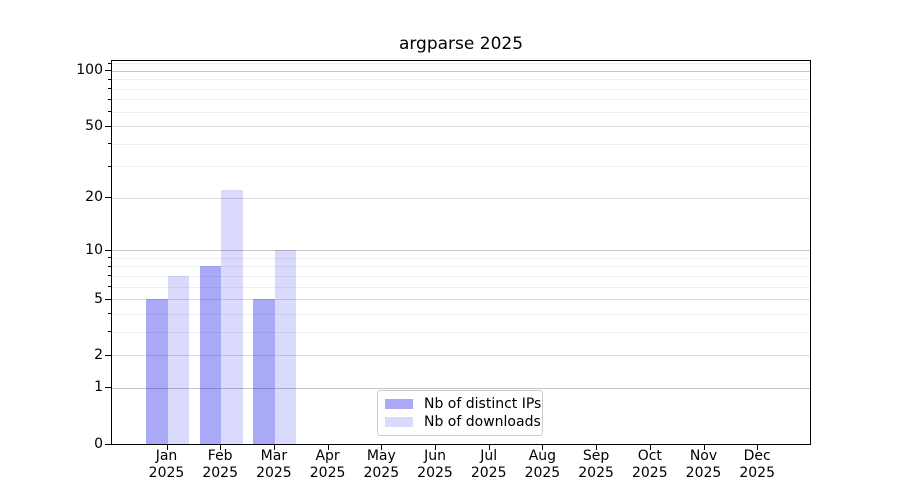 This screenshot has height=500, width=900. What do you see at coordinates (94, 249) in the screenshot?
I see `y-tick-label-10: 10` at bounding box center [94, 249].